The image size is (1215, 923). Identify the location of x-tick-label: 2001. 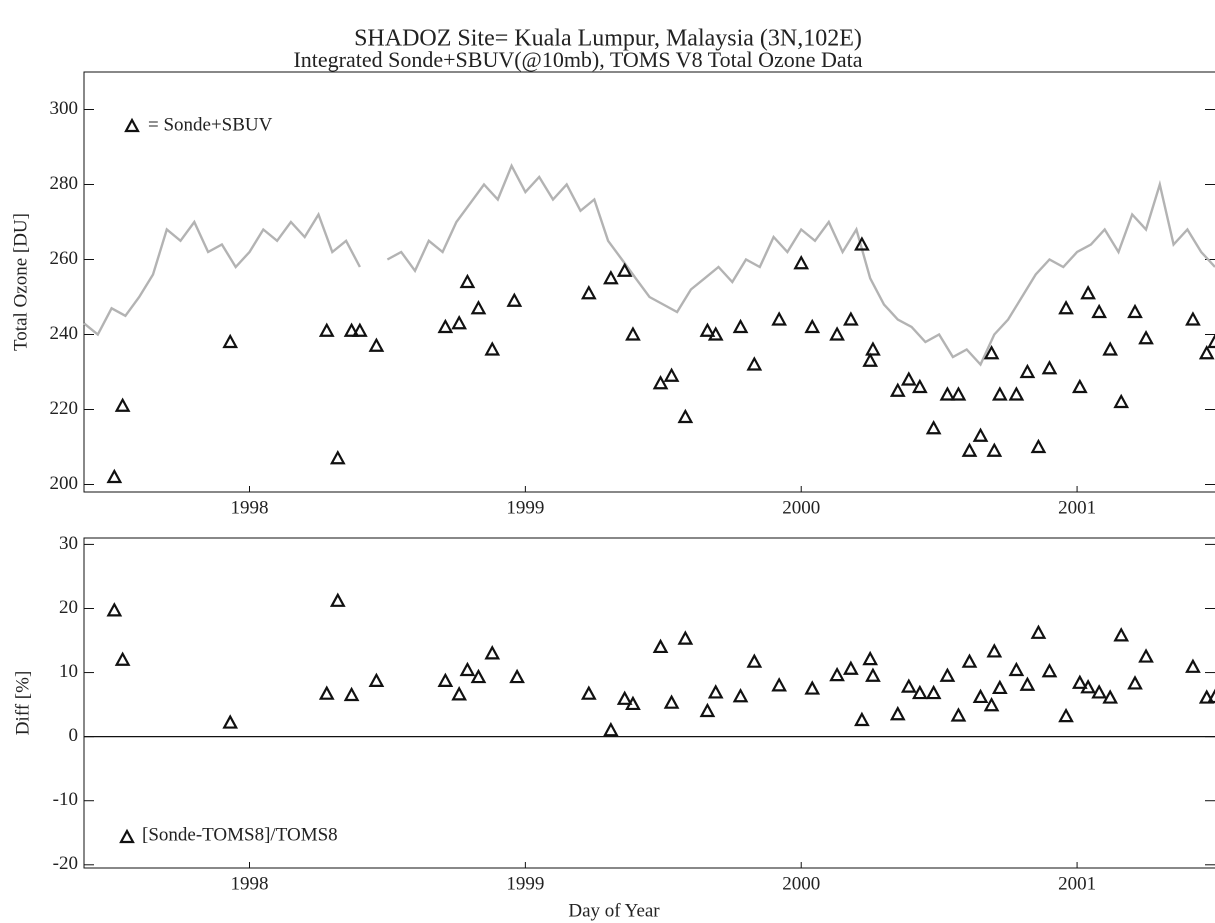
(1077, 507).